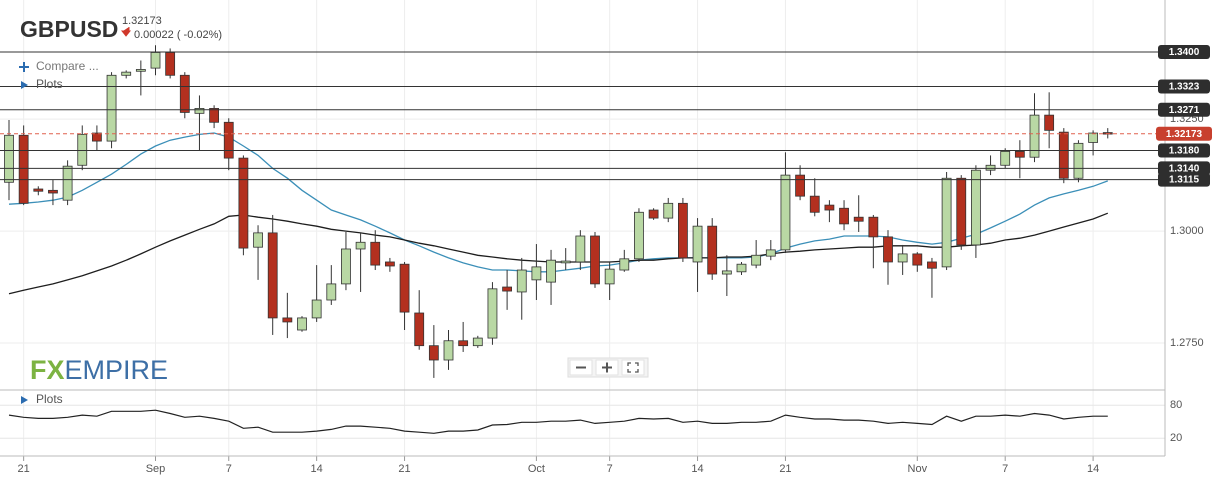  Describe the element at coordinates (156, 469) in the screenshot. I see `x-tick-label: Sep` at that location.